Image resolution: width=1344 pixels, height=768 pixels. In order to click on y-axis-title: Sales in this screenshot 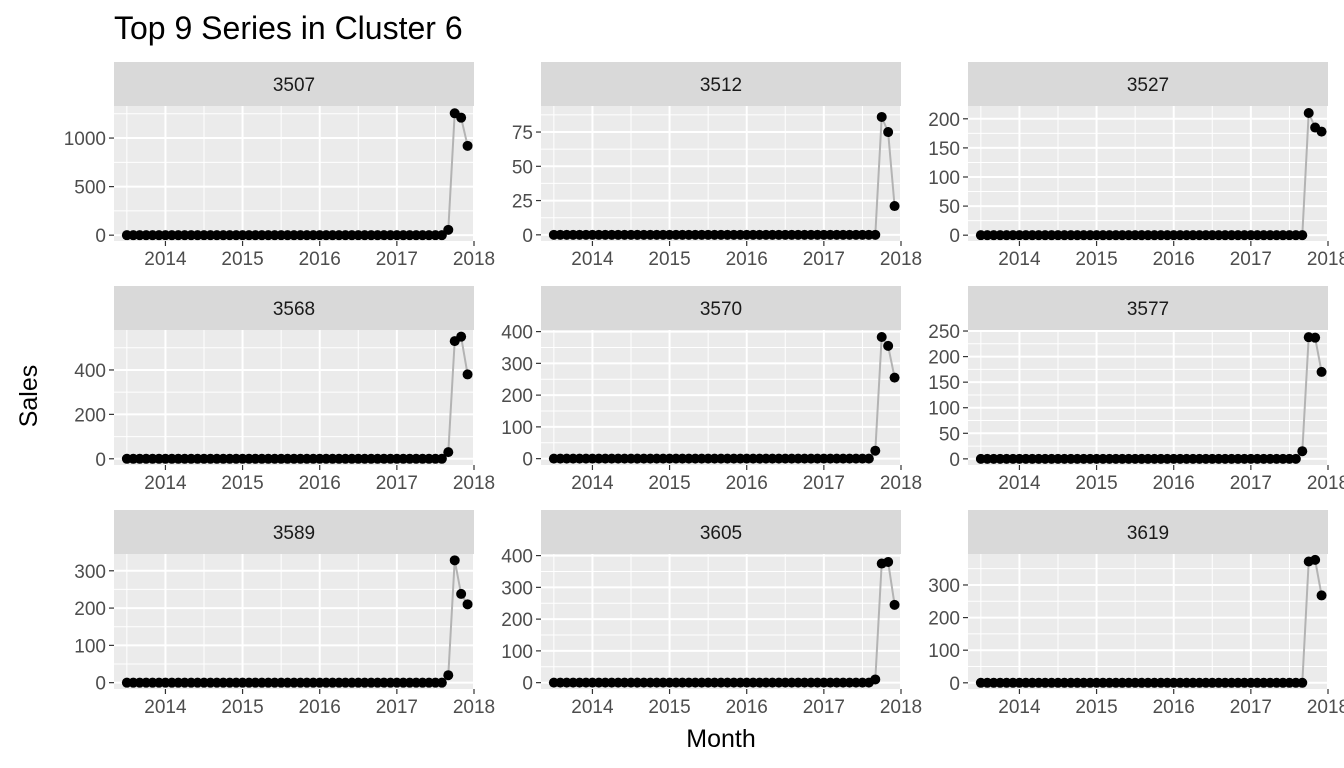, I will do `click(29, 396)`.